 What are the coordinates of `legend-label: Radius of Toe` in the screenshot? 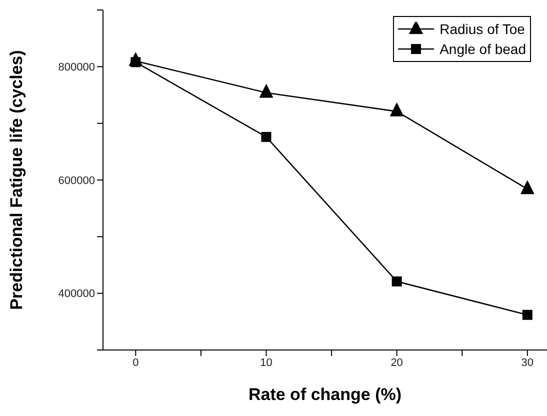 It's located at (482, 29).